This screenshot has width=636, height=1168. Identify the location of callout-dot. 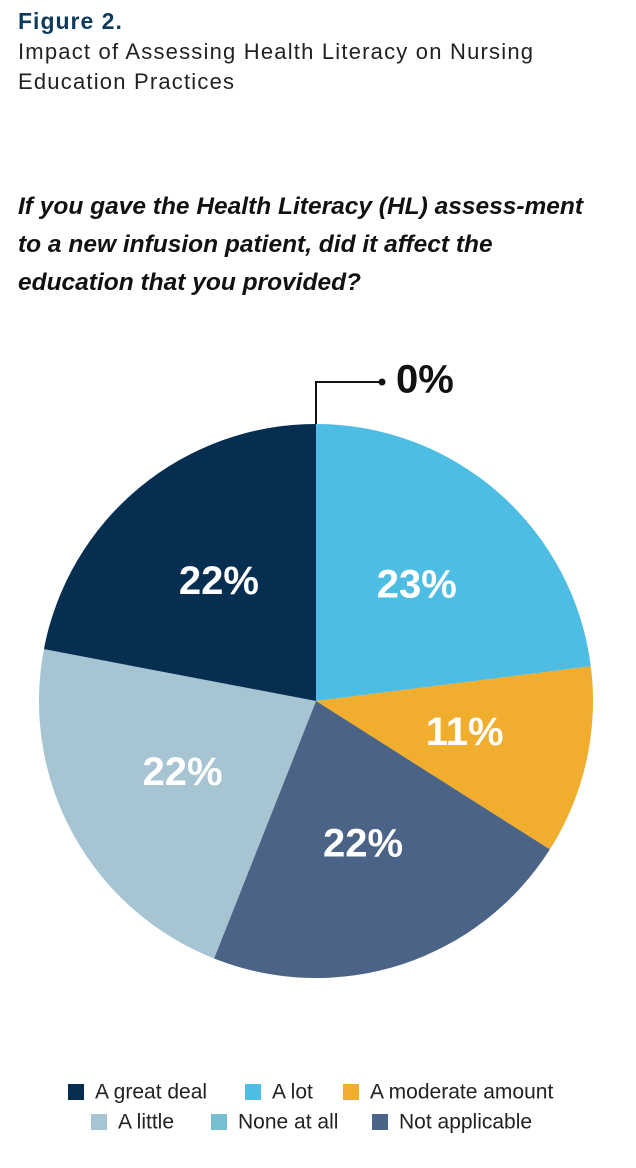
(382, 382).